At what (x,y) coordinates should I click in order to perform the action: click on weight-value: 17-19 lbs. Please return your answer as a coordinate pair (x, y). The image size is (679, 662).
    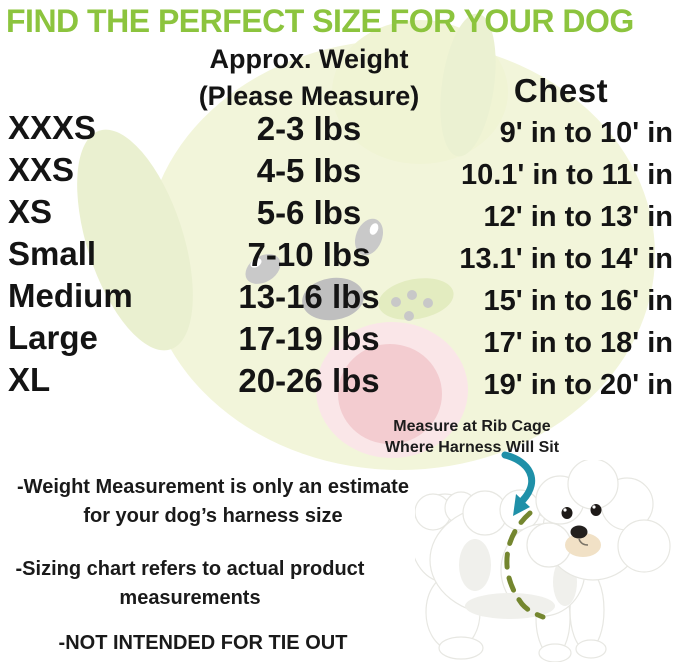
    Looking at the image, I should click on (309, 338).